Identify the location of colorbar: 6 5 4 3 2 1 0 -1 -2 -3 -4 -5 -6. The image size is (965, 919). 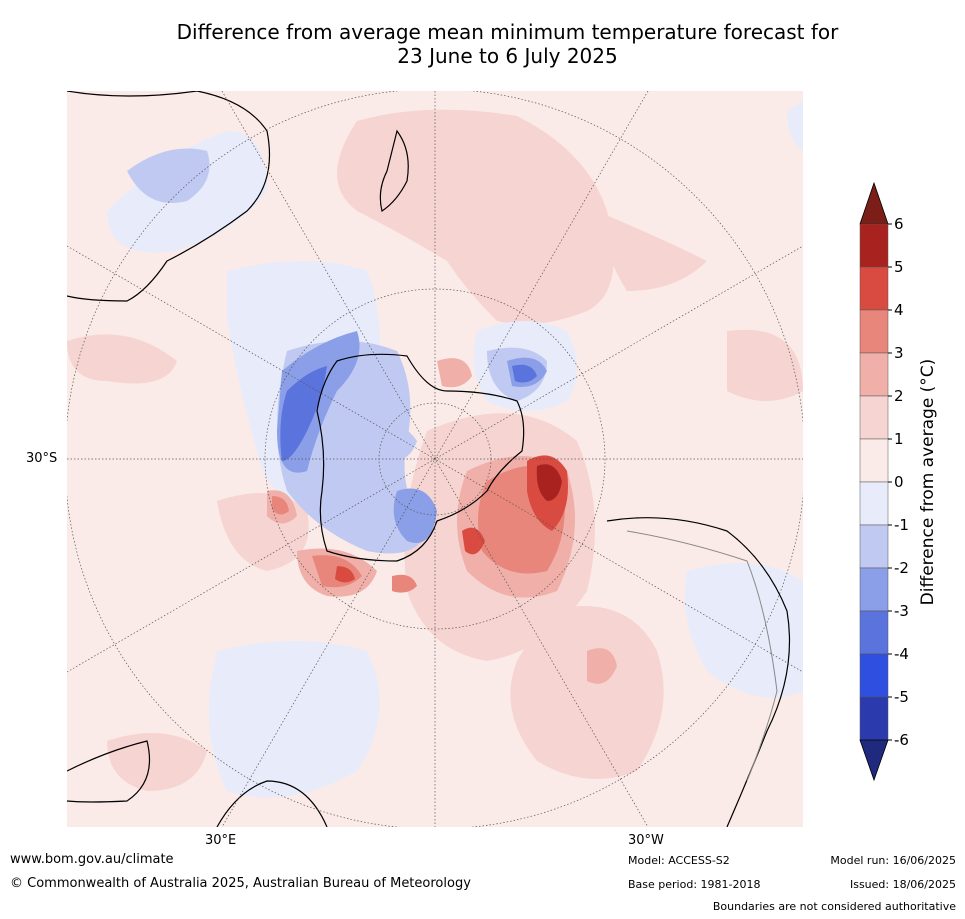
(884, 482).